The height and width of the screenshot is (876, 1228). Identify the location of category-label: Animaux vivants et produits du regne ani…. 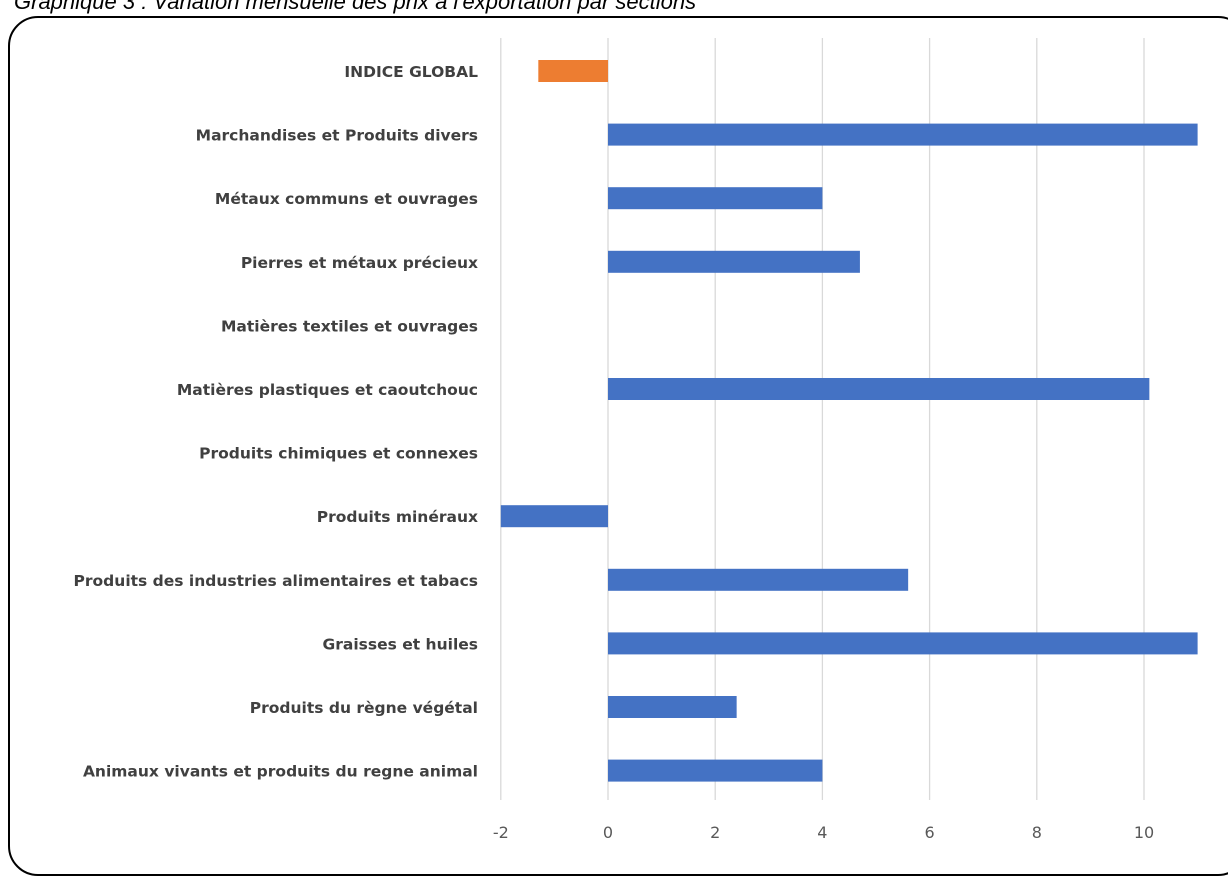
(280, 772).